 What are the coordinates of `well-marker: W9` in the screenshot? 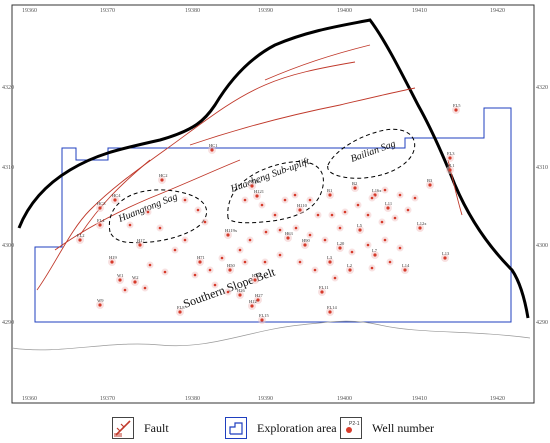 It's located at (100, 303).